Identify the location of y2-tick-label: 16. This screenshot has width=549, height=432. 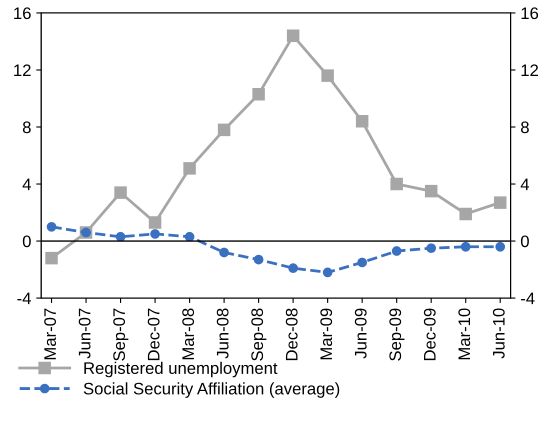
(530, 13).